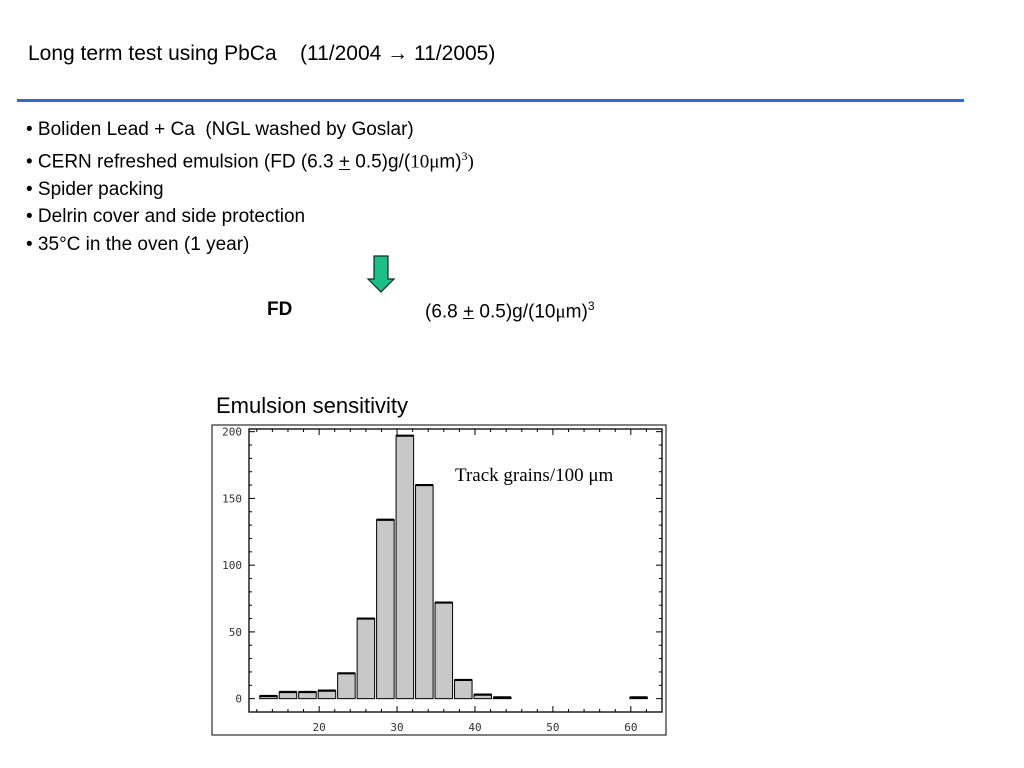  I want to click on x-tick-label: 20, so click(319, 727).